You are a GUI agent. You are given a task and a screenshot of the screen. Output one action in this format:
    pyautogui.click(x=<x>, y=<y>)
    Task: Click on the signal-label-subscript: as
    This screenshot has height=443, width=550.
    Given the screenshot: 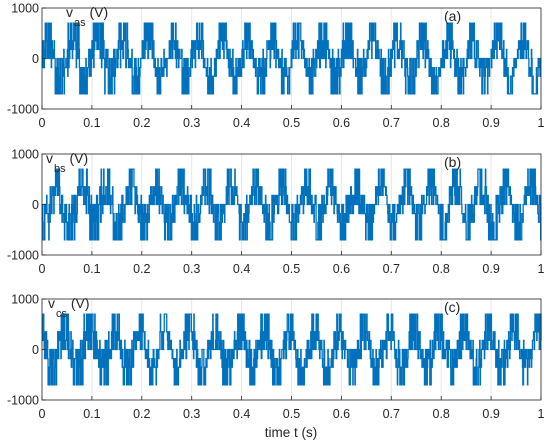 What is the action you would take?
    pyautogui.click(x=80, y=23)
    